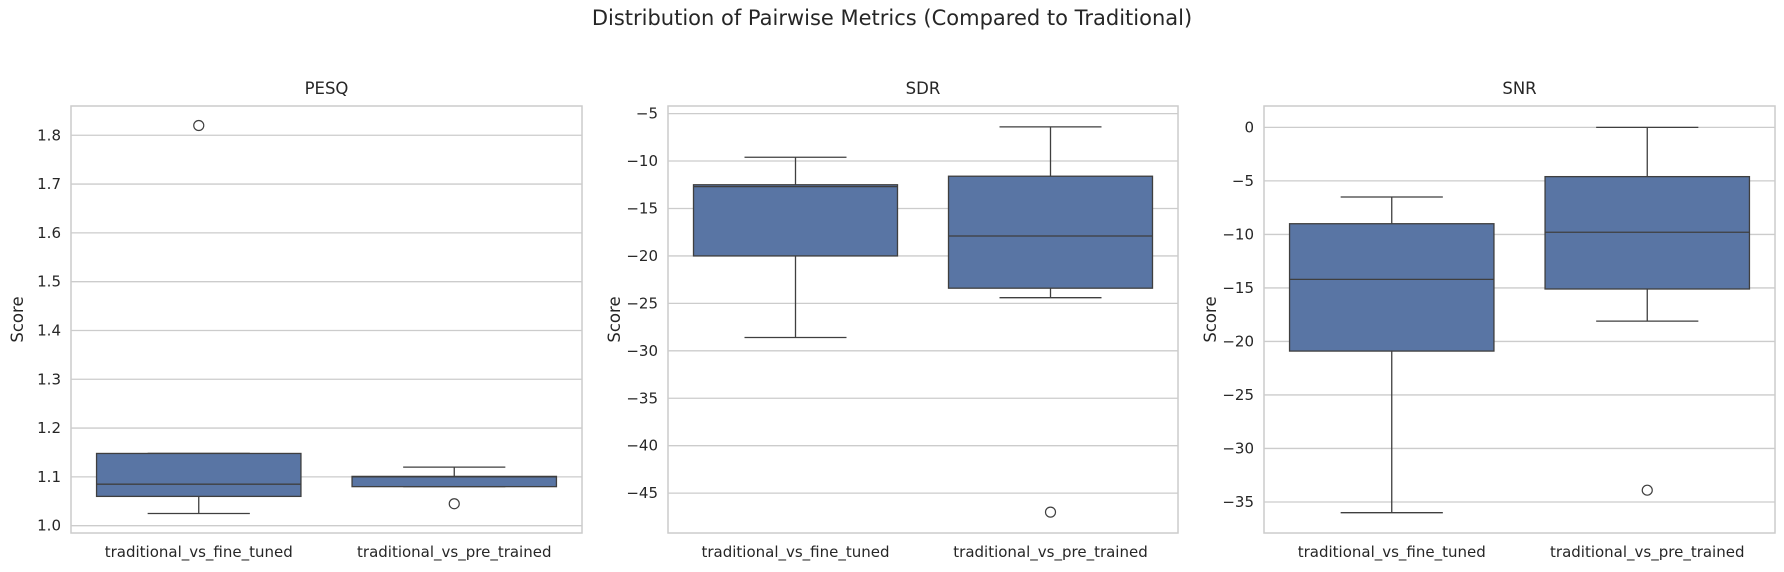  I want to click on y-tick-label: 1.7, so click(49, 184).